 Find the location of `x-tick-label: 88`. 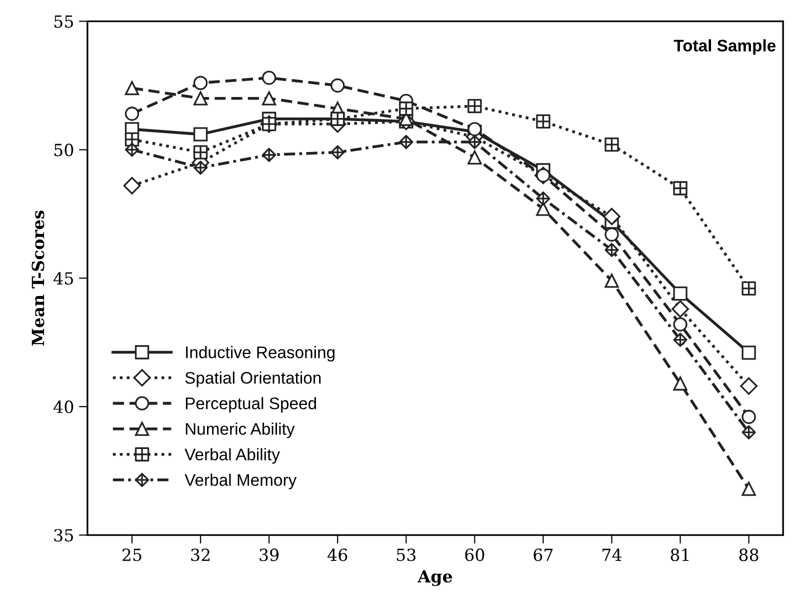

x-tick-label: 88 is located at coordinates (748, 555).